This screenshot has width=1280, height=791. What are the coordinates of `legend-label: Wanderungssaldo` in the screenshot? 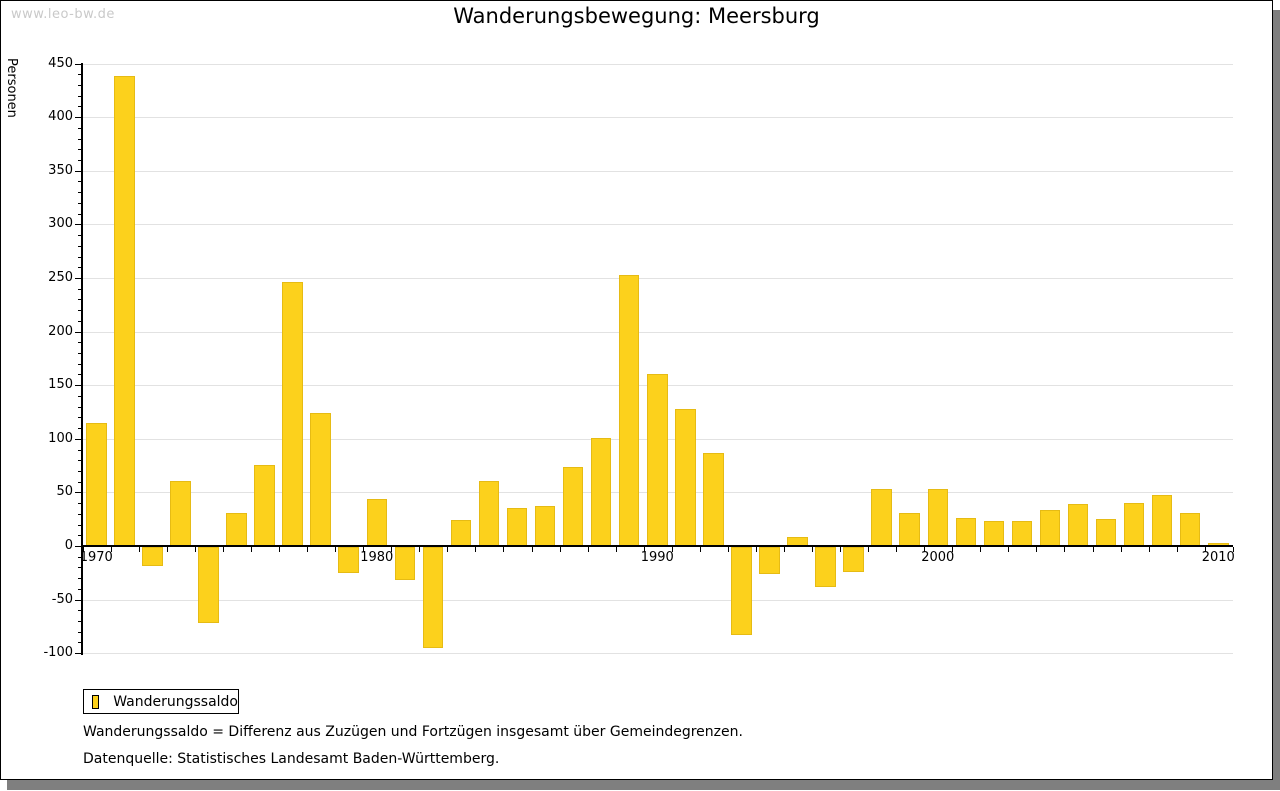 It's located at (175, 701).